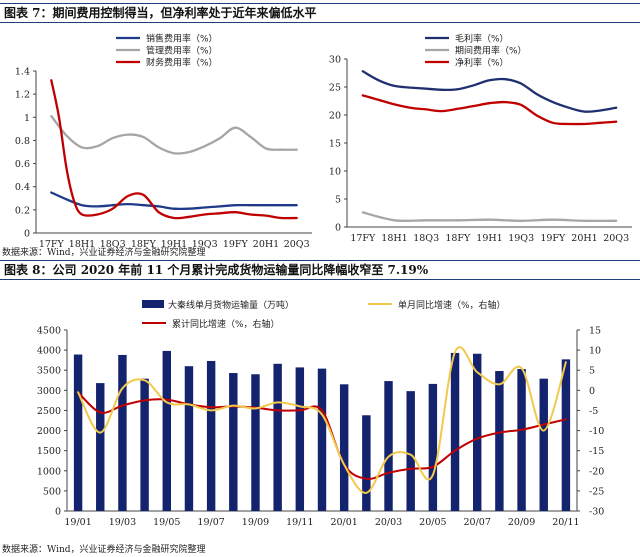  I want to click on left-x-tick-label: 19Q3, so click(205, 244).